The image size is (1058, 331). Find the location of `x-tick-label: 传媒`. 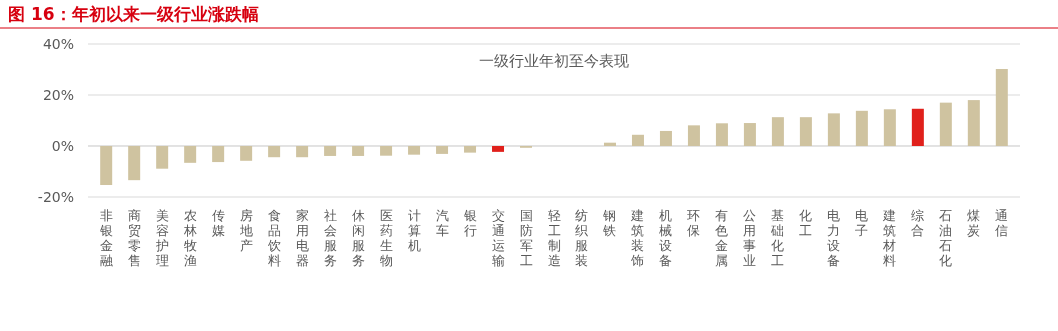

x-tick-label: 传媒 is located at coordinates (218, 223).